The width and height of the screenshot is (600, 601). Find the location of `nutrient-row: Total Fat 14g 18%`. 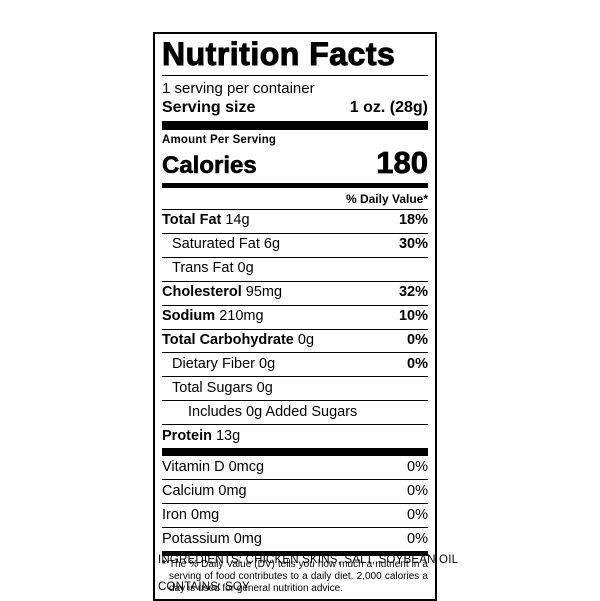

nutrient-row: Total Fat 14g 18% is located at coordinates (295, 221).